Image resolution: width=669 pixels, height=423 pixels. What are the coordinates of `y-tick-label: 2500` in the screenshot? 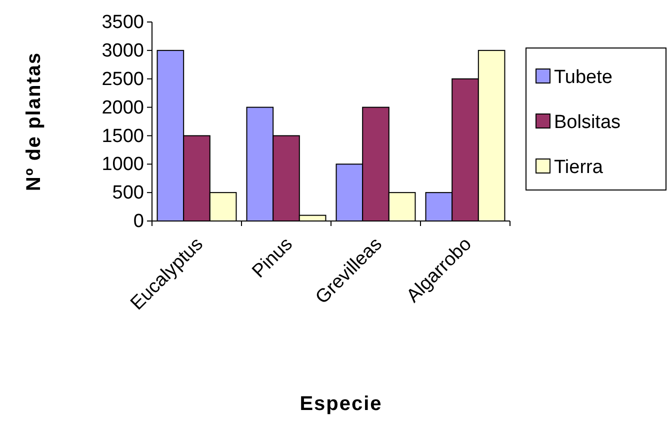 It's located at (123, 79).